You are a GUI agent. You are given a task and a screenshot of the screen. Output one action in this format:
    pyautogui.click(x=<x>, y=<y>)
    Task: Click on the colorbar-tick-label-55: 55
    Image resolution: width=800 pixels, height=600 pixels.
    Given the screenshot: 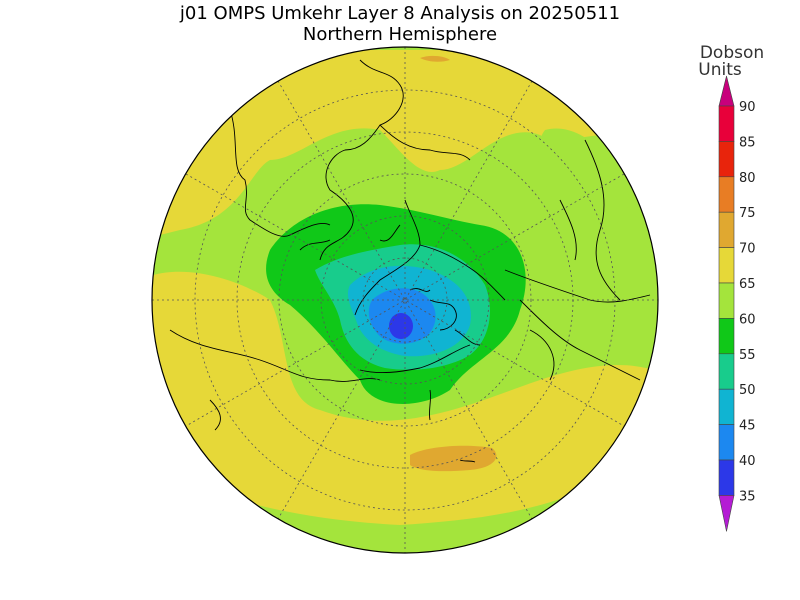 What is the action you would take?
    pyautogui.click(x=747, y=355)
    